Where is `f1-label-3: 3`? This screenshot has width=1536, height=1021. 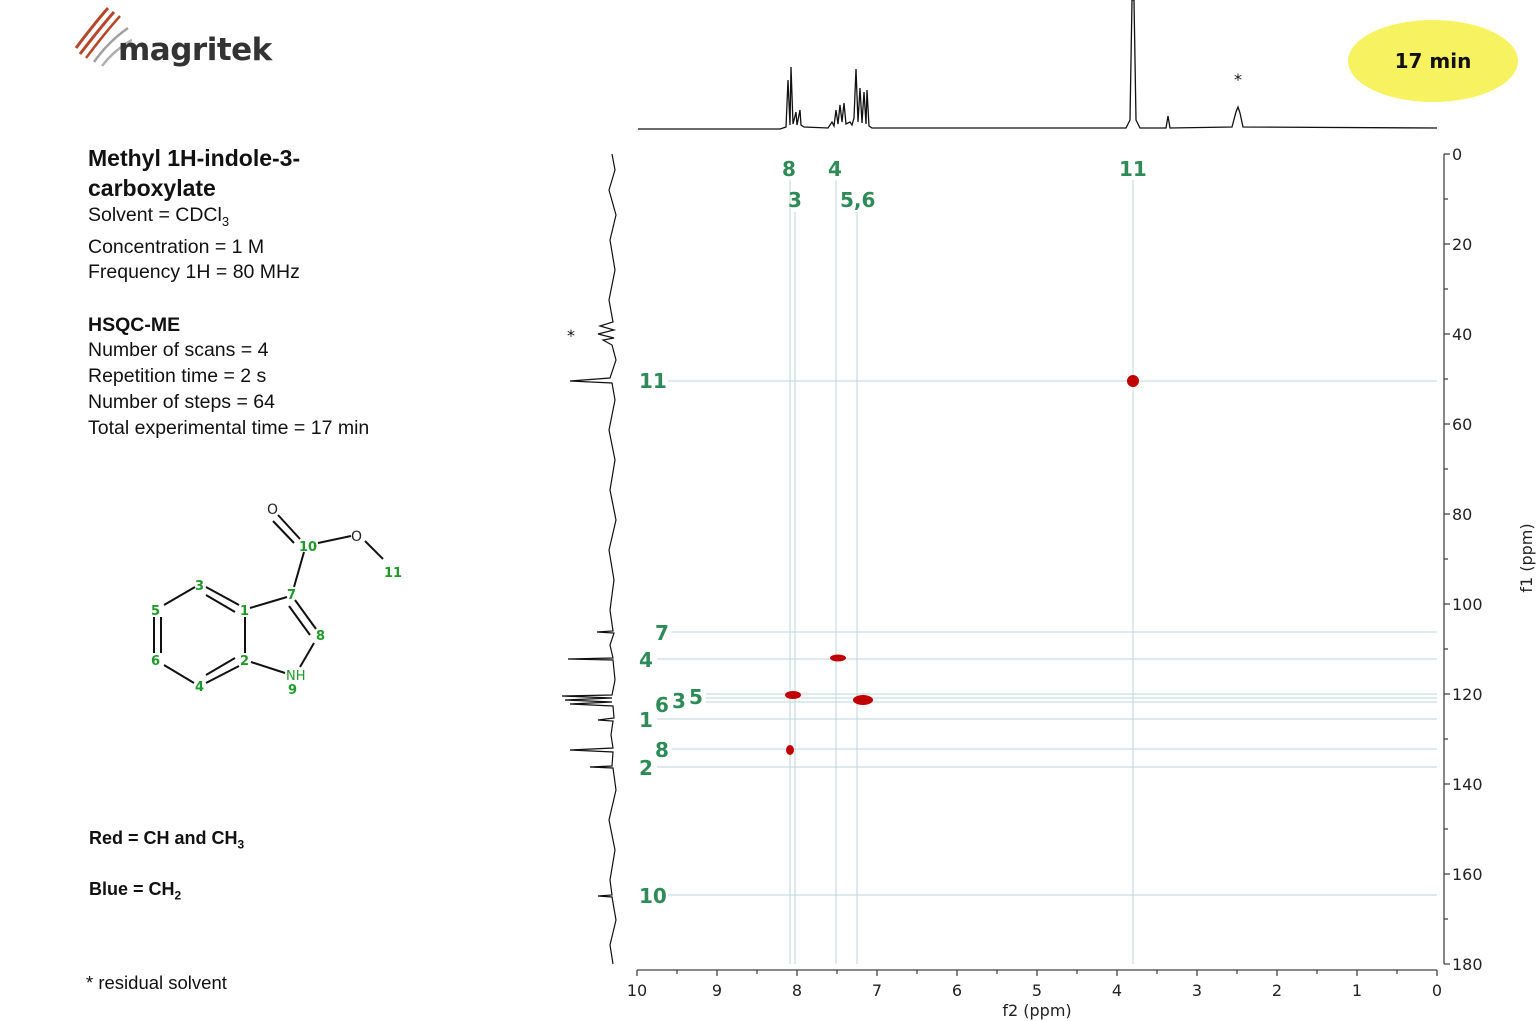
f1-label-3: 3 is located at coordinates (679, 701).